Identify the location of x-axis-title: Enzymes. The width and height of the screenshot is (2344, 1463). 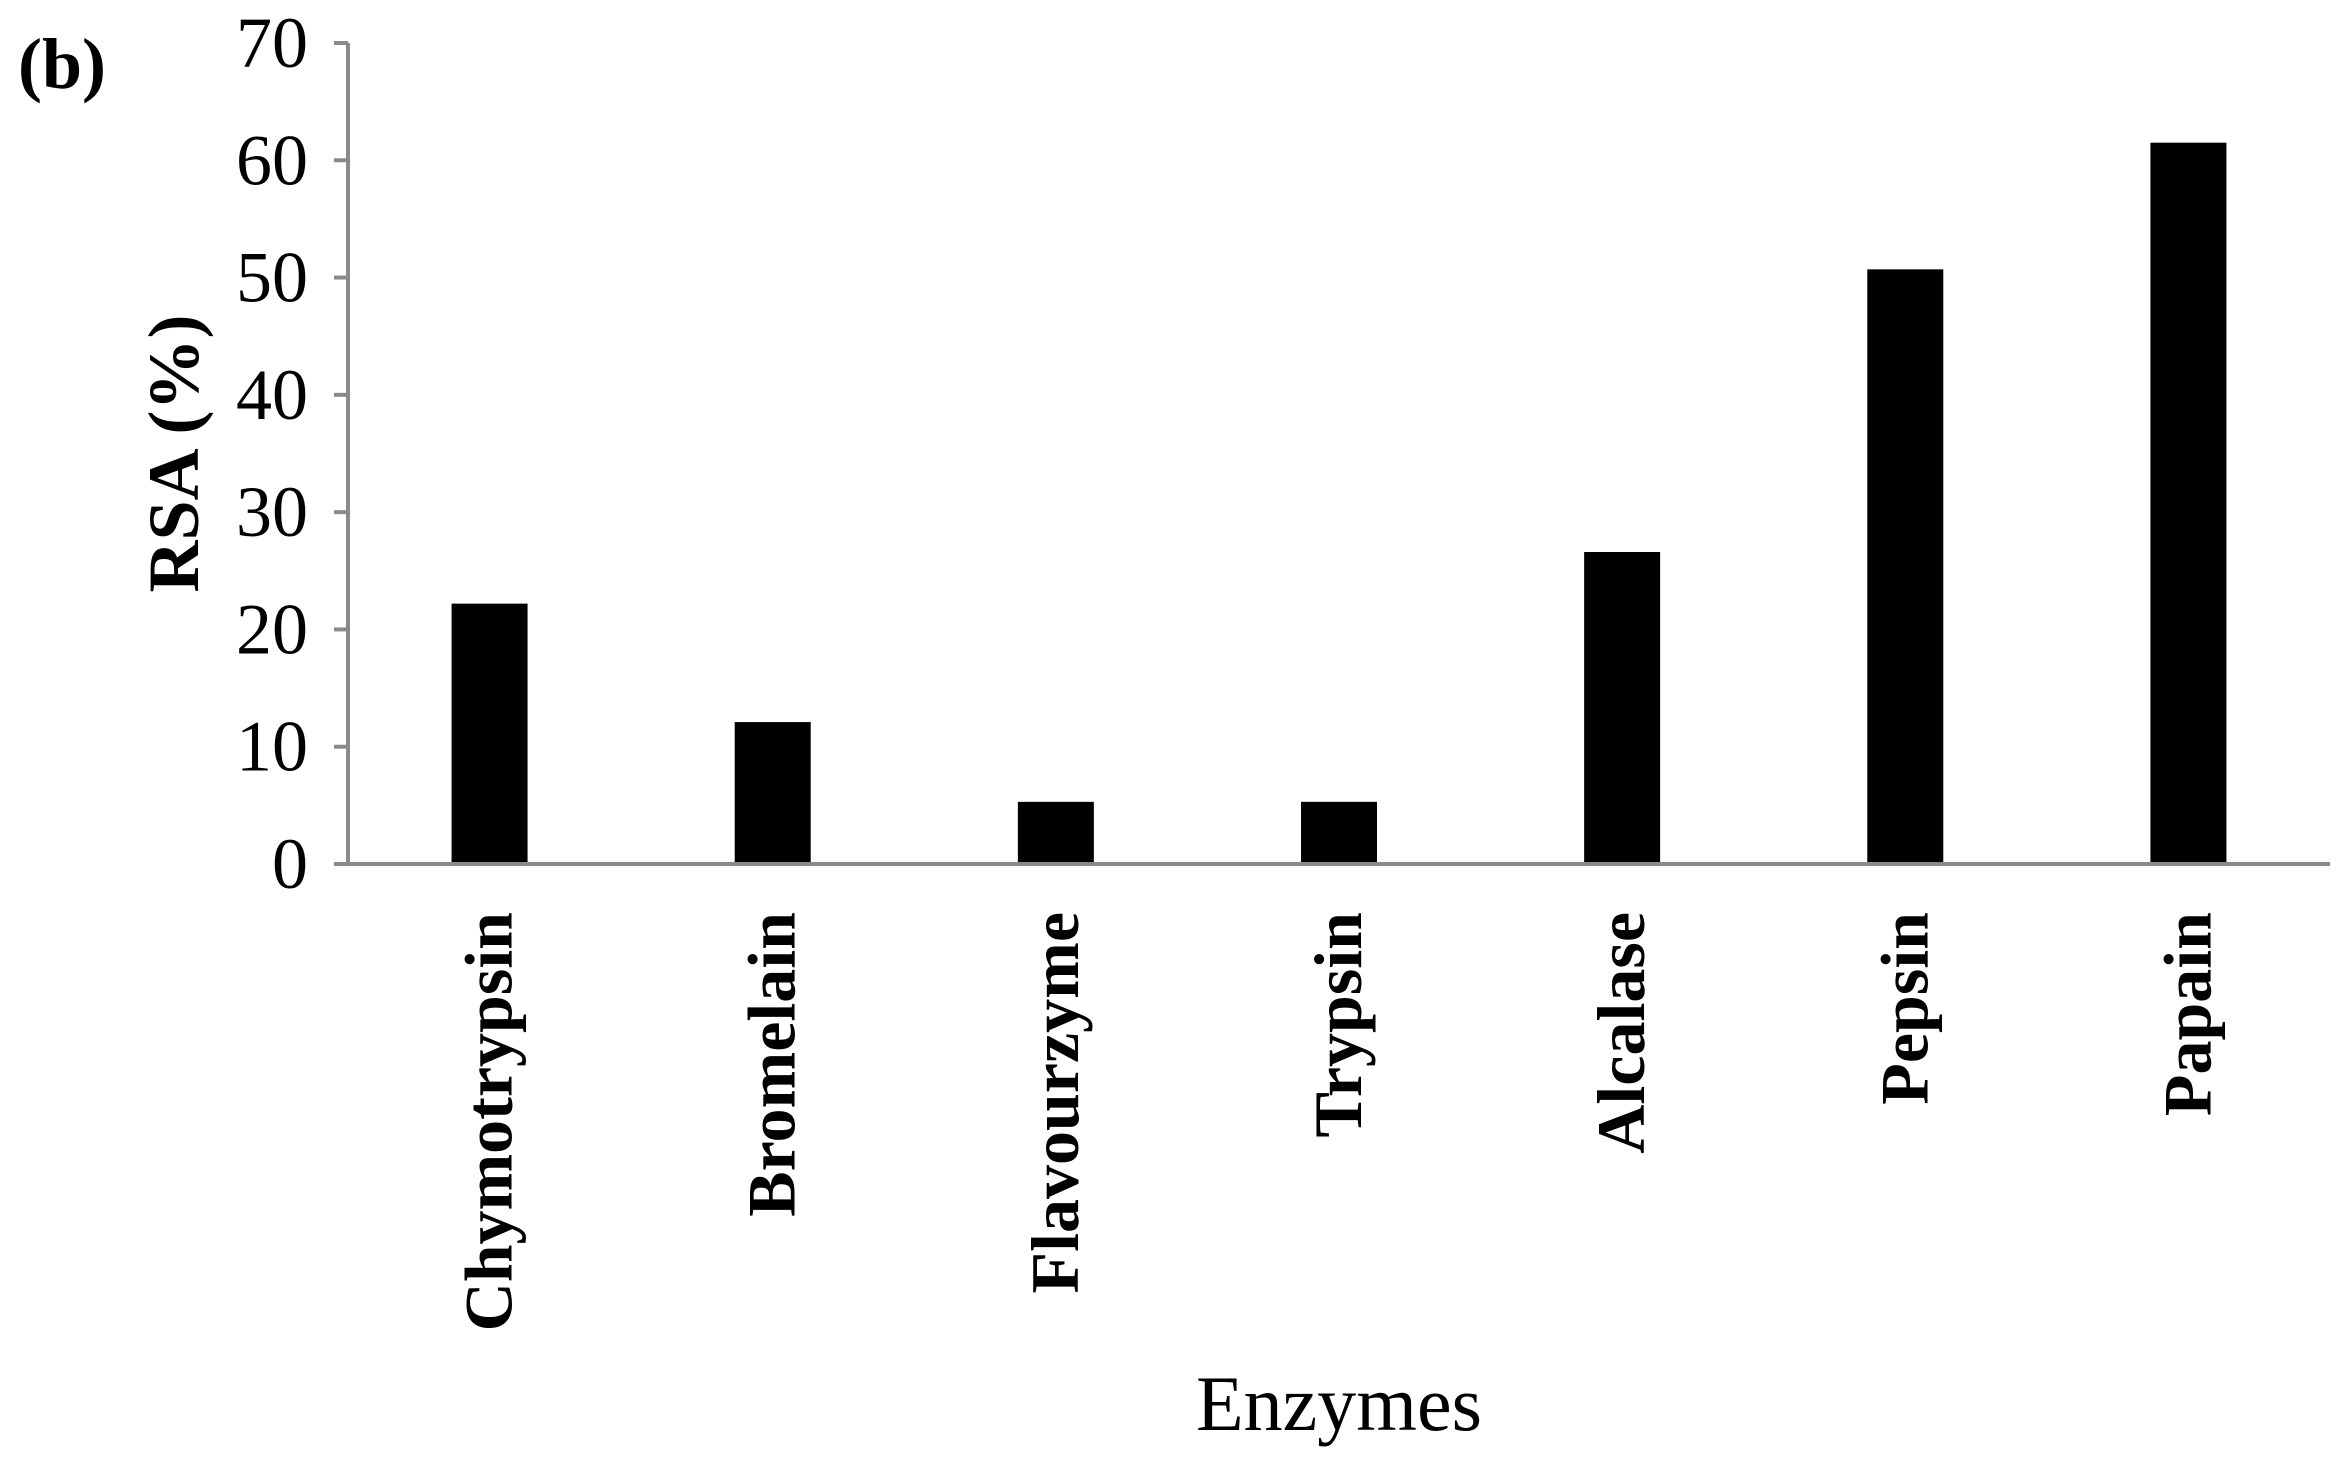
(1339, 1403).